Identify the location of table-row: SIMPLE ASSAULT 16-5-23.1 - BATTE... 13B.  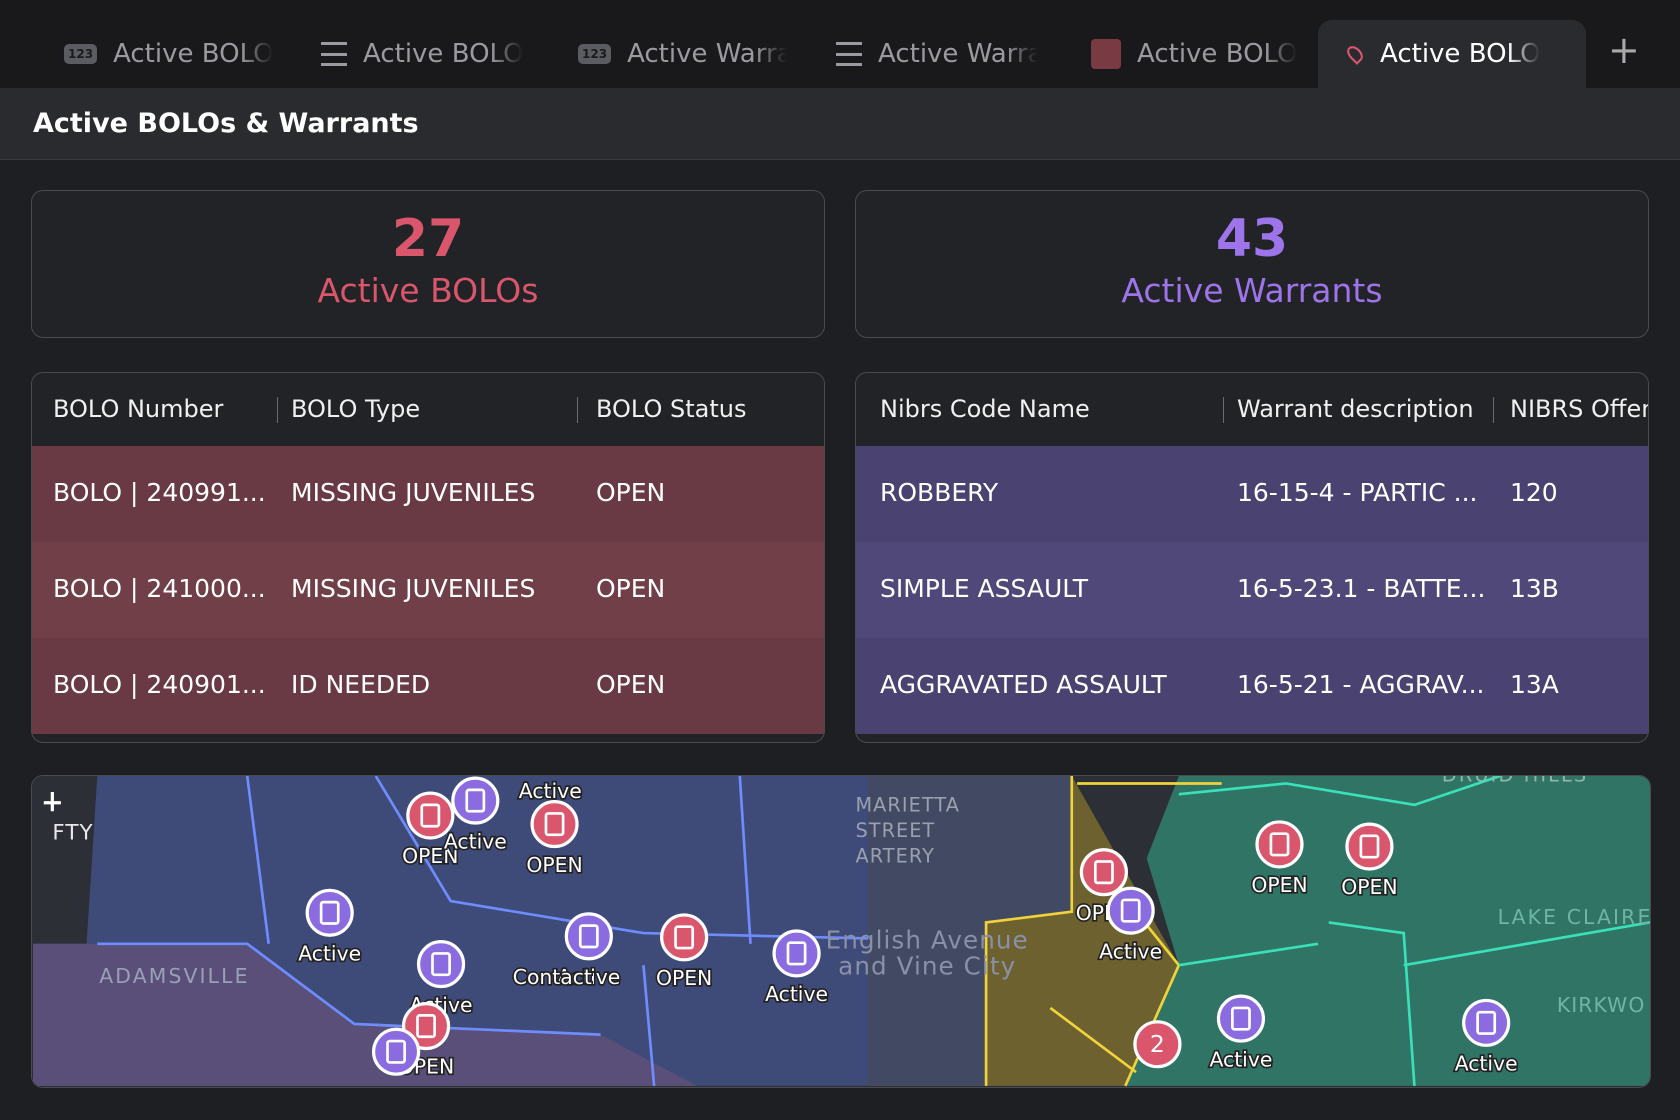
(1252, 590).